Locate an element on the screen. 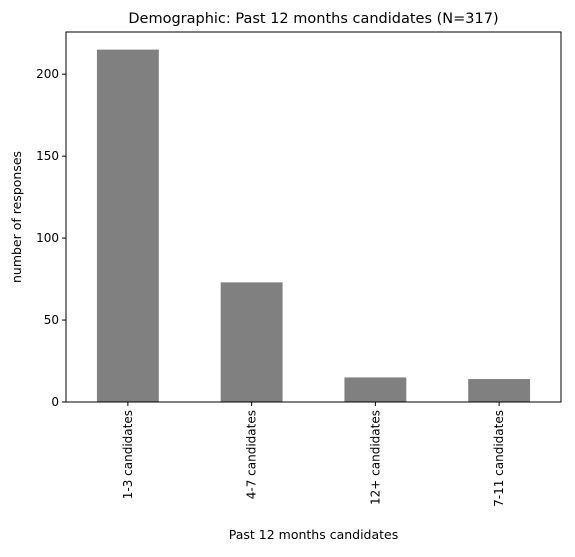  x-axis-label: Past 12 months candidates is located at coordinates (314, 534).